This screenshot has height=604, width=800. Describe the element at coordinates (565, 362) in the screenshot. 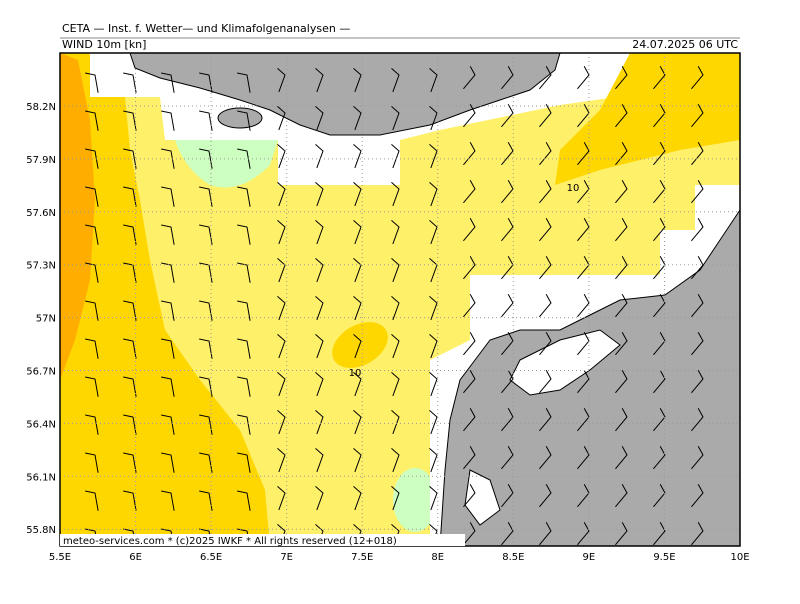

I see `limfjord` at that location.